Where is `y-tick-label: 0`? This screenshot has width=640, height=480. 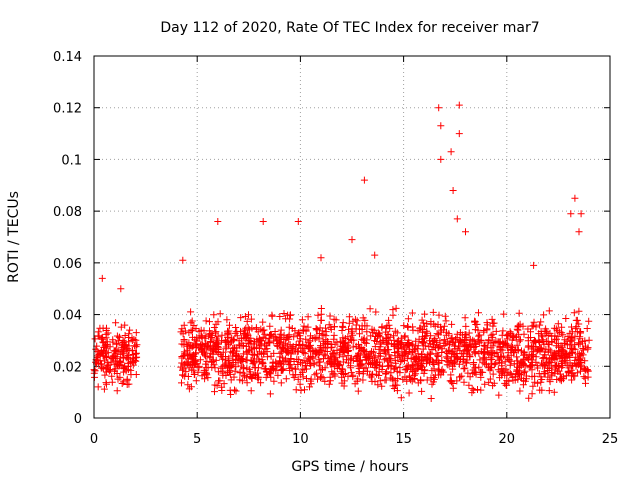
y-tick-label: 0 is located at coordinates (78, 419).